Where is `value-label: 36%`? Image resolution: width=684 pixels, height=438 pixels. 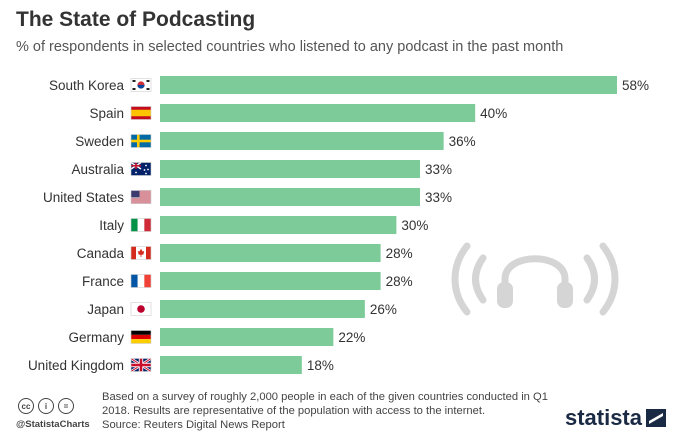 value-label: 36% is located at coordinates (462, 141).